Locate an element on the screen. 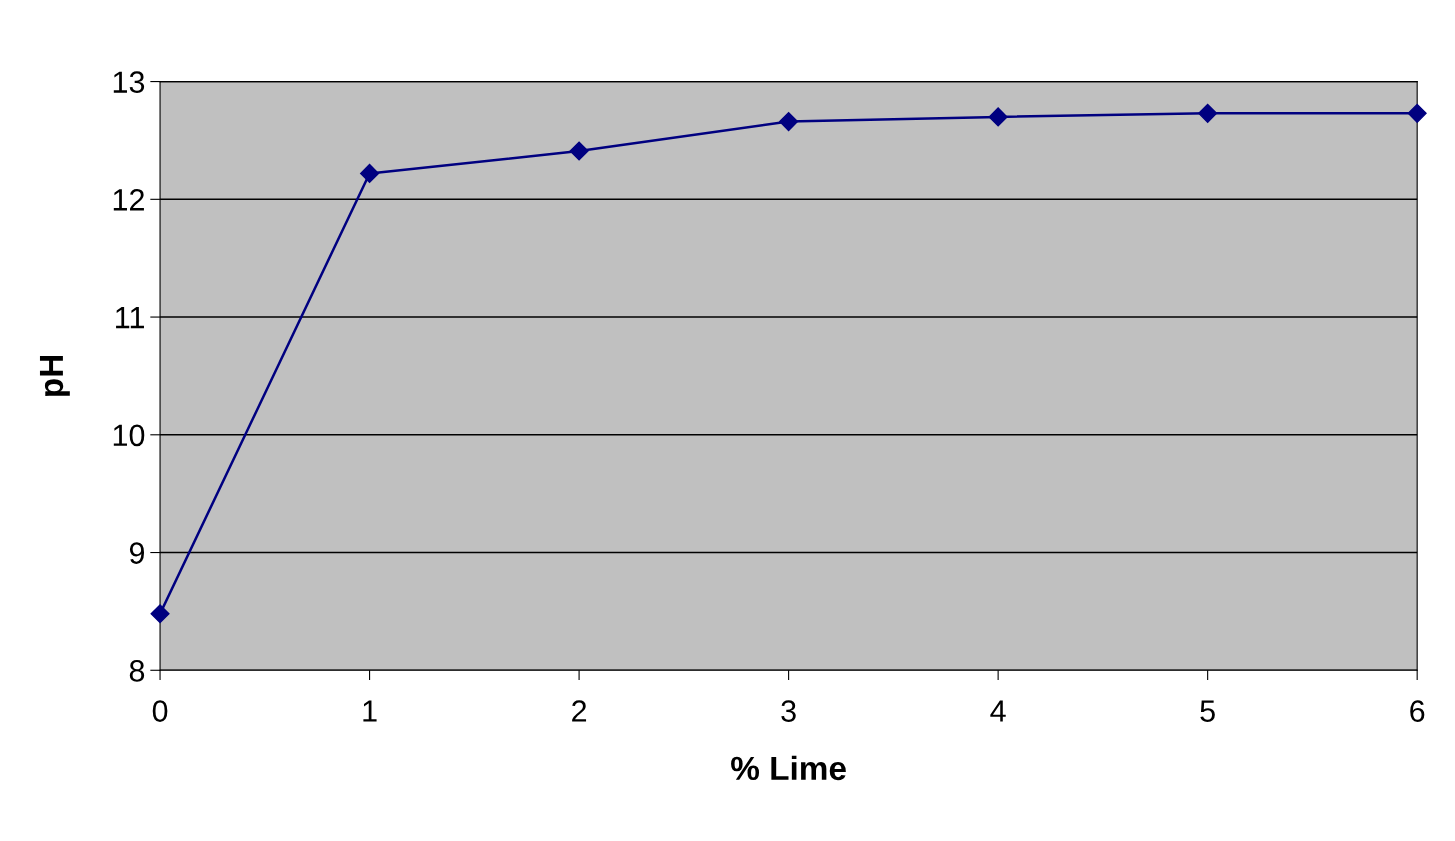 This screenshot has width=1455, height=841. y-tick-label: 9 is located at coordinates (137, 553).